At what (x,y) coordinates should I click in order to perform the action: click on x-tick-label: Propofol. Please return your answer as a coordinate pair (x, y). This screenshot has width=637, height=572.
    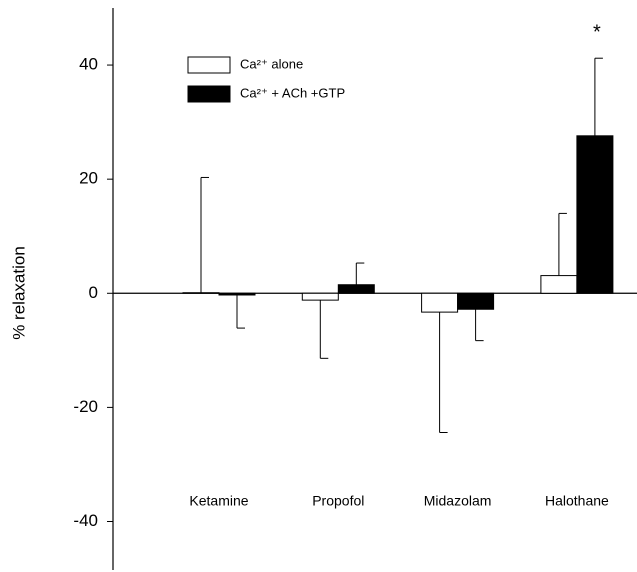
    Looking at the image, I should click on (338, 501).